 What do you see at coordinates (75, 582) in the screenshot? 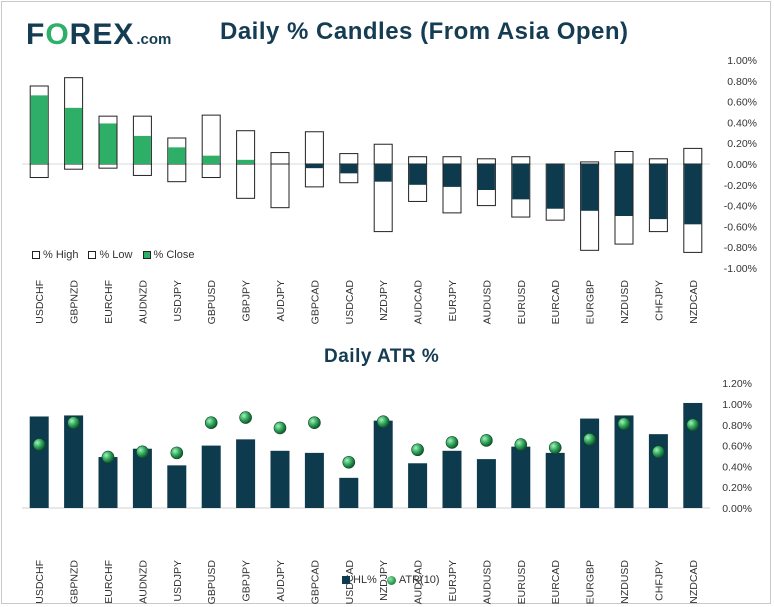
I see `atr-category-label: GBPNZD` at bounding box center [75, 582].